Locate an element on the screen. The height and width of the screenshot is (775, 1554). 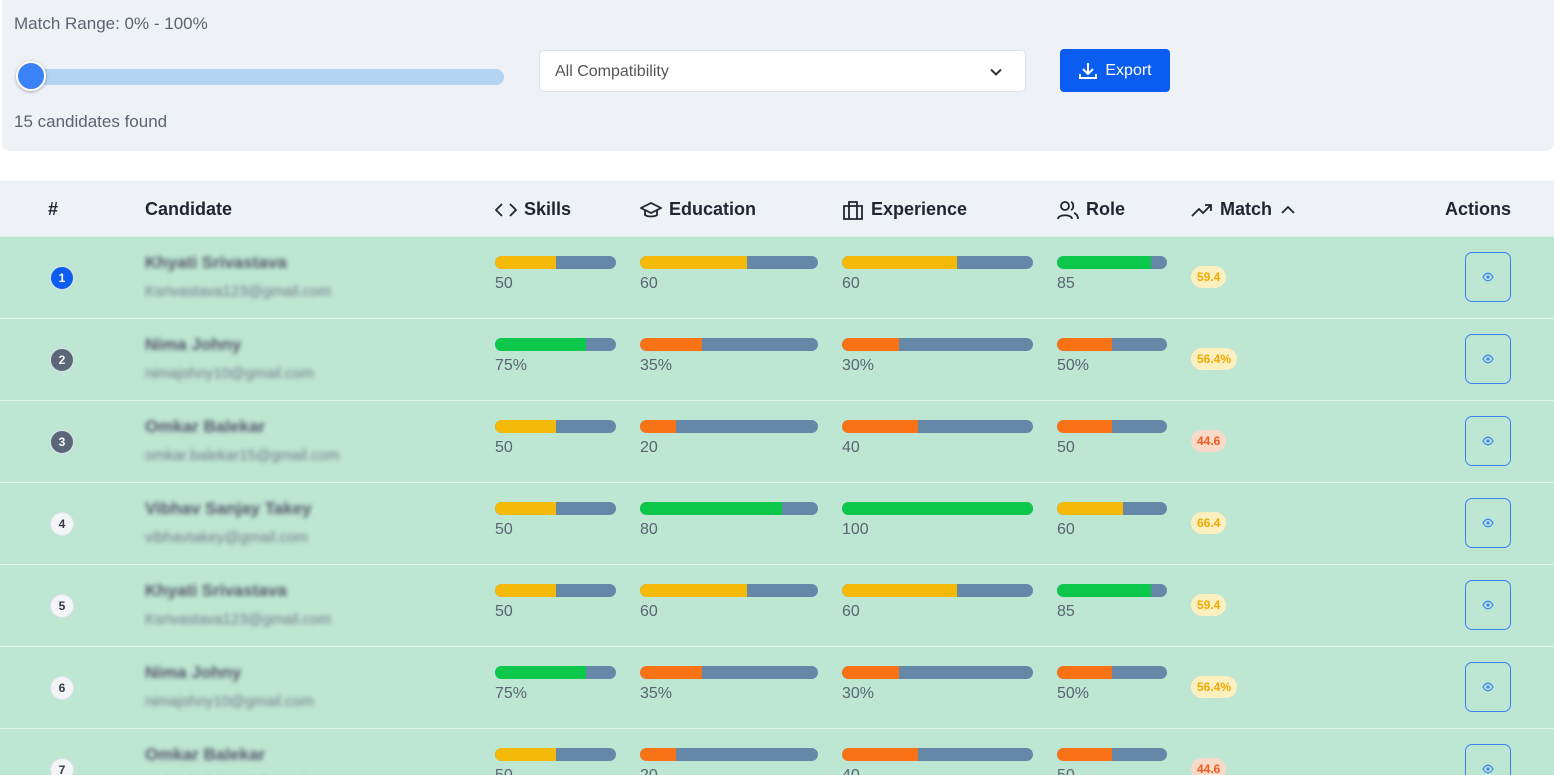
dropdown-text: All Compatibility is located at coordinates (612, 71).